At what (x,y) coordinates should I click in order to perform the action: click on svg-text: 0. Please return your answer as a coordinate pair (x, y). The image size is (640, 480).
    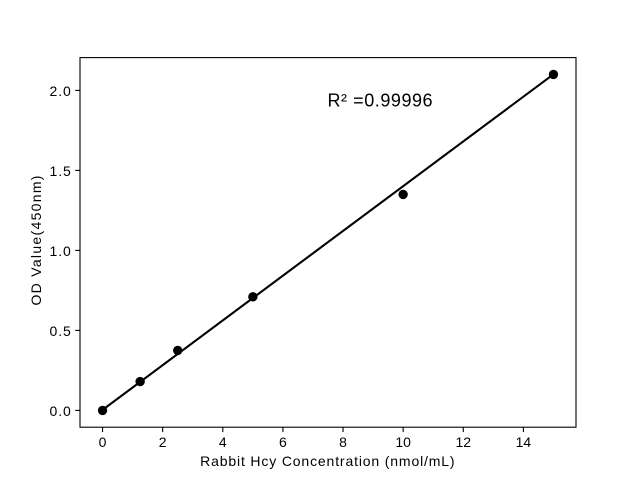
    Looking at the image, I should click on (103, 442).